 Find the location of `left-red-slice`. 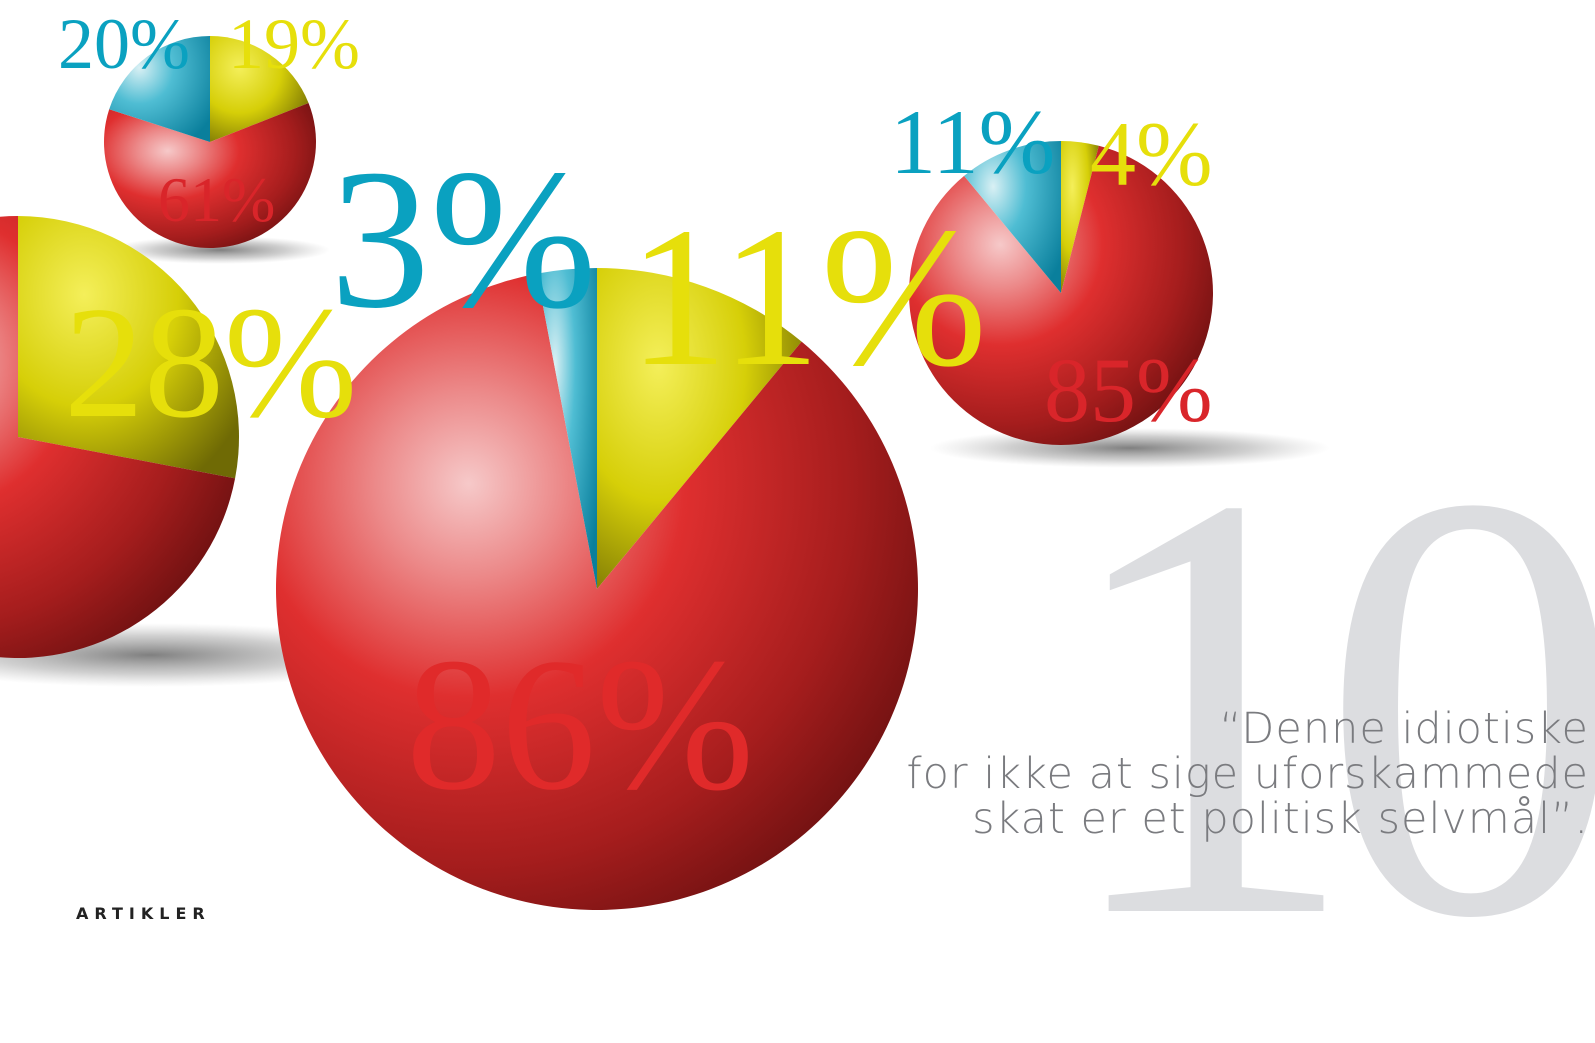

left-red-slice is located at coordinates (118, 437).